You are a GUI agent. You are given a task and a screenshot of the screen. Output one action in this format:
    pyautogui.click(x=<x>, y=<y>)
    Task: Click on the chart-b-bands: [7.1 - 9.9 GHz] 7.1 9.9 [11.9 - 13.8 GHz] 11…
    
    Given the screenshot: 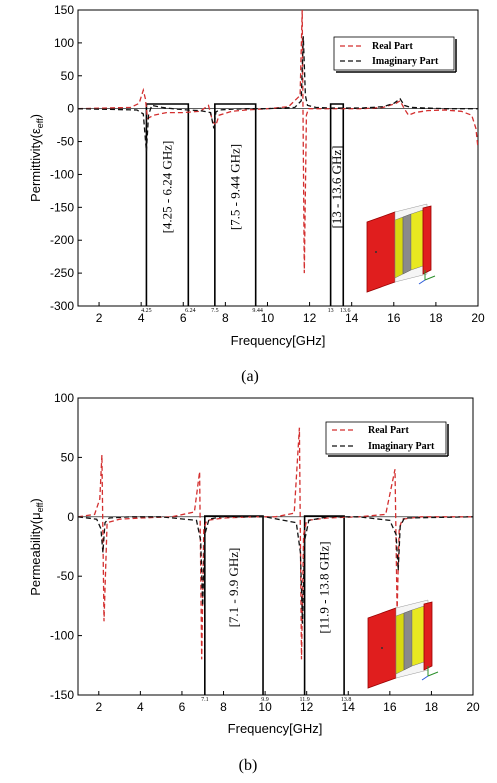 What is the action you would take?
    pyautogui.click(x=276, y=609)
    